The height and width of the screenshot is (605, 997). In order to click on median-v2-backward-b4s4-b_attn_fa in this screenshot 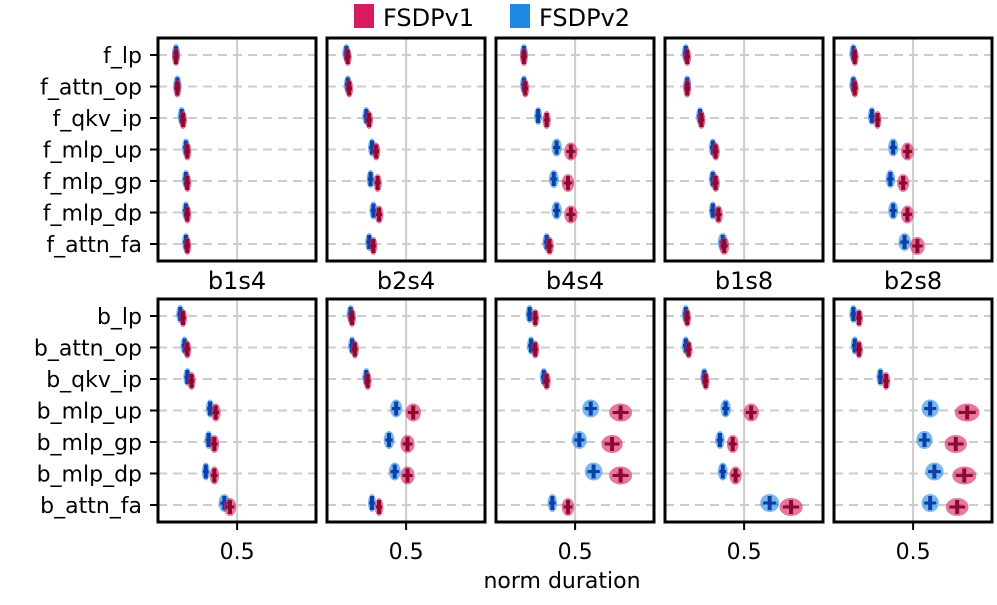, I will do `click(552, 503)`.